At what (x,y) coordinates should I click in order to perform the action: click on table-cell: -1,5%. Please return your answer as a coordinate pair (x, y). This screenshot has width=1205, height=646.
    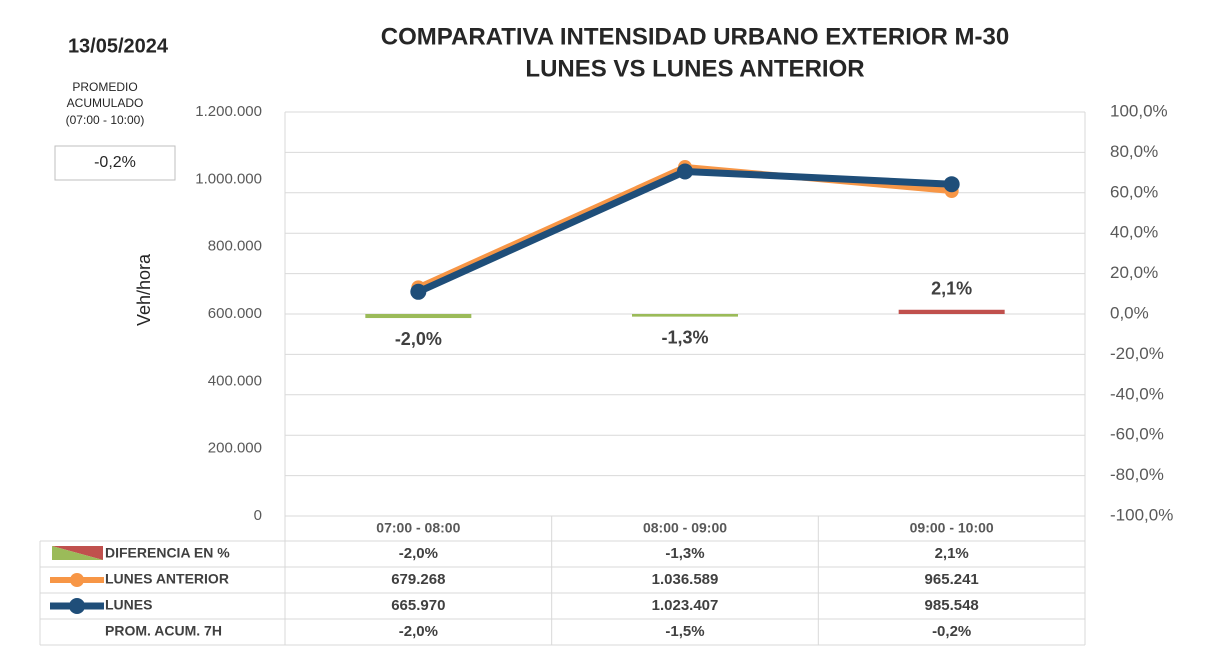
    Looking at the image, I should click on (684, 631).